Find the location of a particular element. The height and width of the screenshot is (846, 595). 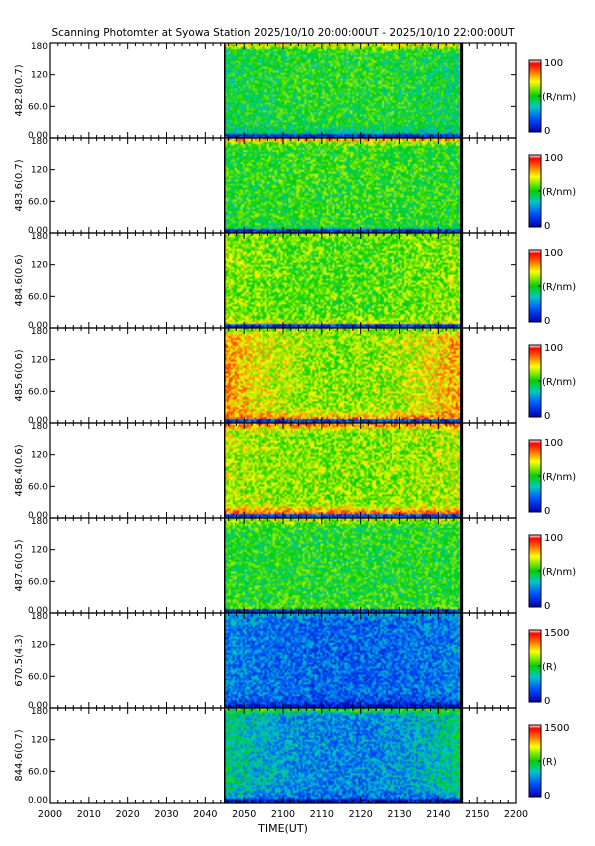

panel: 0.00 60.0 120 180 486.4(0.6) 100 (R/nm) 0 is located at coordinates (295, 471).